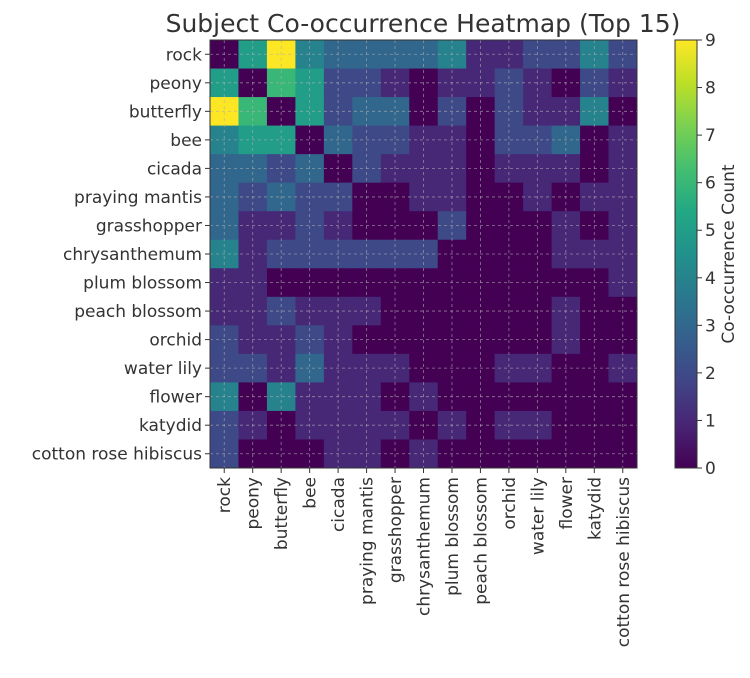  I want to click on colorbar-tick-label: 9, so click(710, 41).